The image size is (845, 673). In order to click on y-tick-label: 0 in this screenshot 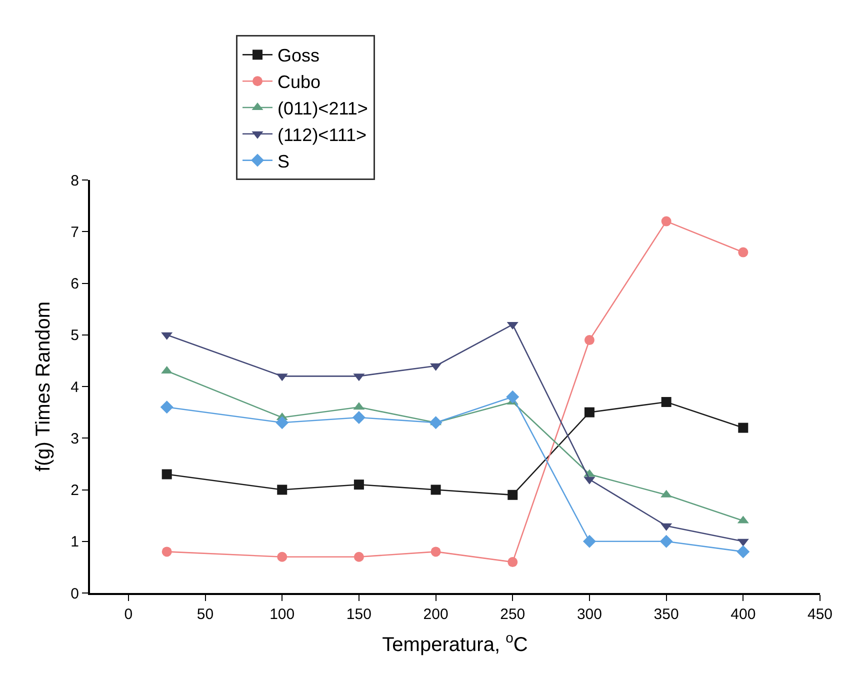, I will do `click(74, 593)`.